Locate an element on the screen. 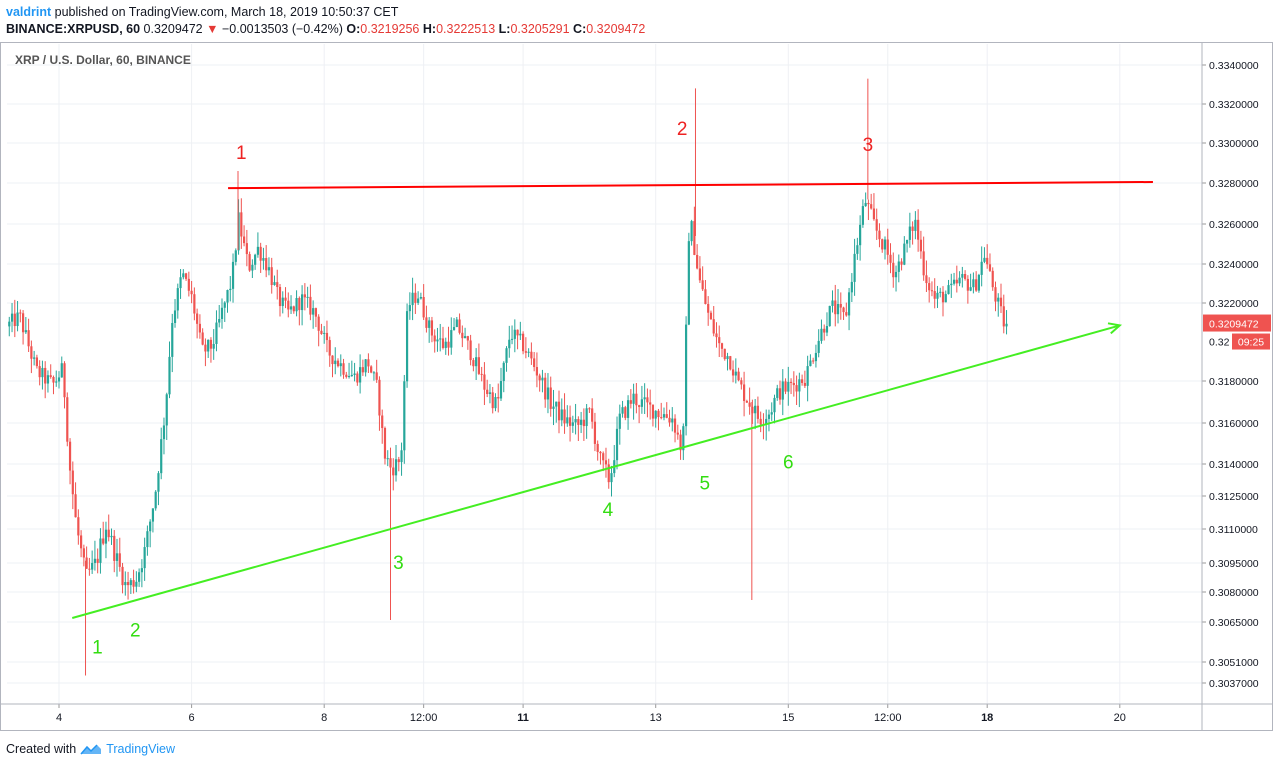 This screenshot has width=1278, height=768. low-value: 0.3205291 is located at coordinates (540, 29).